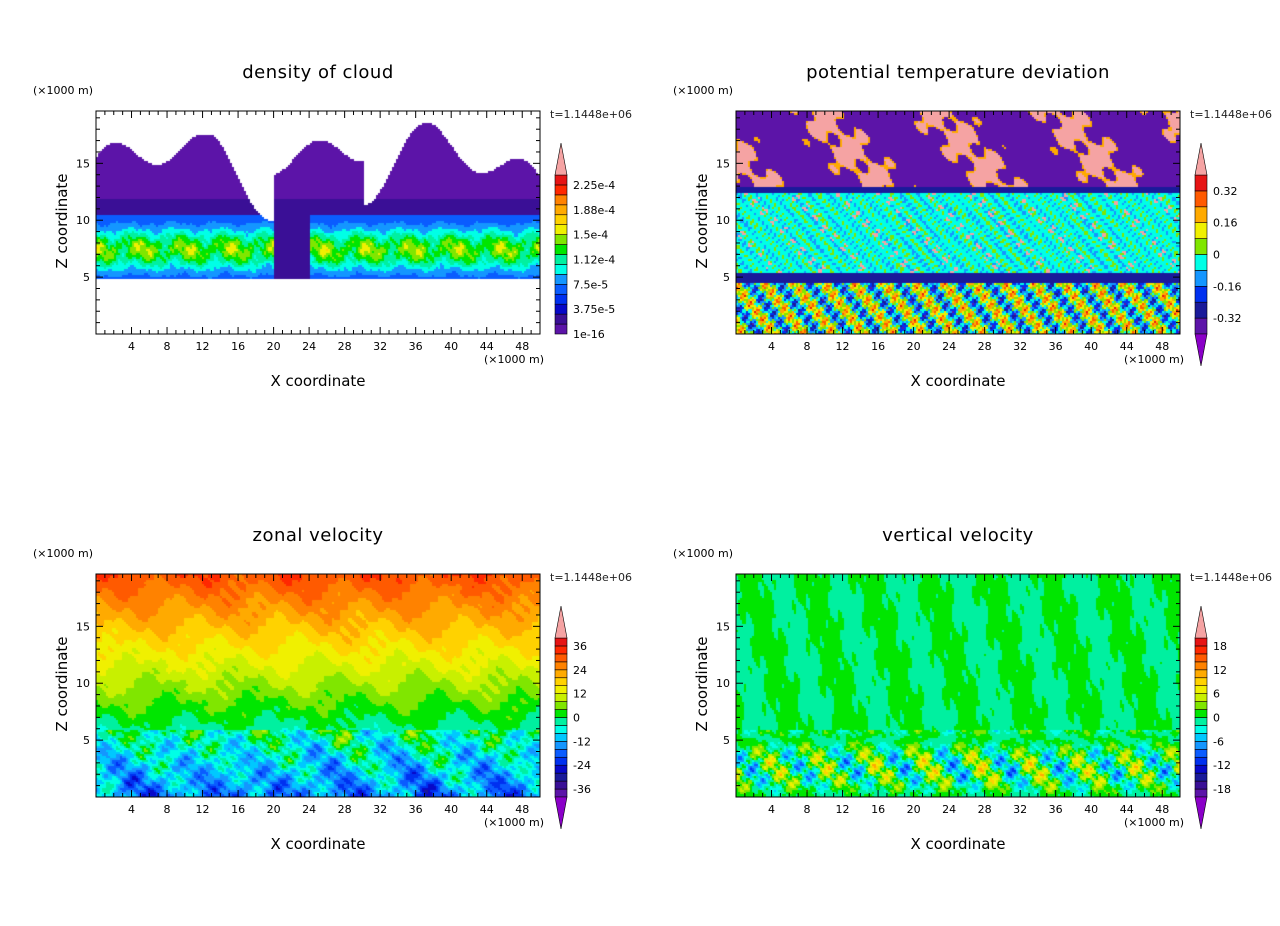  What do you see at coordinates (580, 694) in the screenshot?
I see `colorbar-label: 12` at bounding box center [580, 694].